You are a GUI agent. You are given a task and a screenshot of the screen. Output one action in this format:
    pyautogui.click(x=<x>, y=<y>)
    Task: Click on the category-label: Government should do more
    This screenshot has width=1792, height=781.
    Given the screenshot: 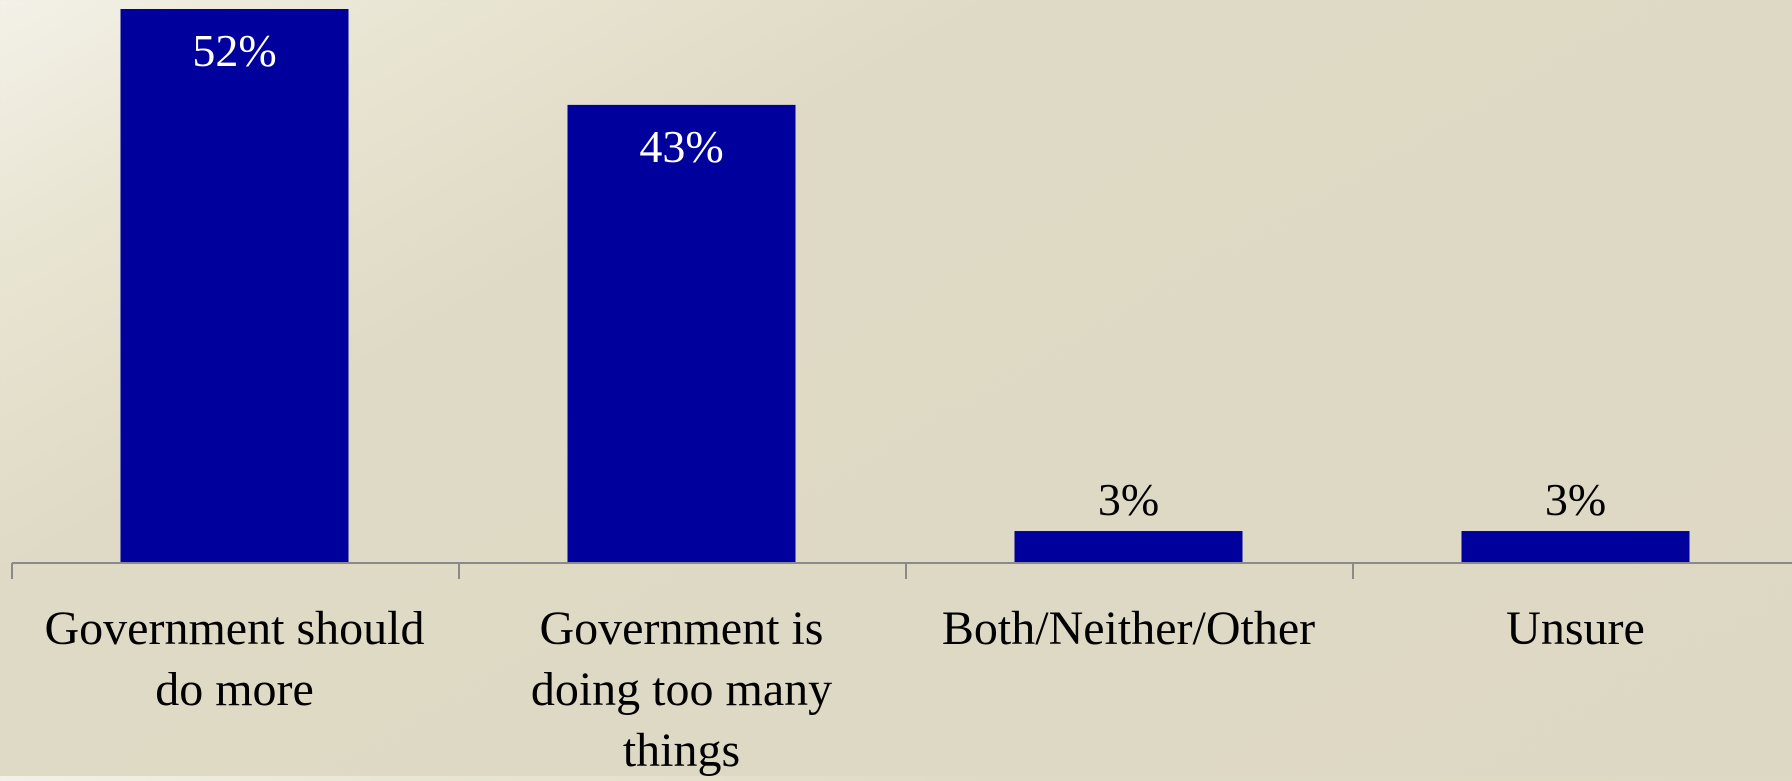 What is the action you would take?
    pyautogui.click(x=235, y=659)
    